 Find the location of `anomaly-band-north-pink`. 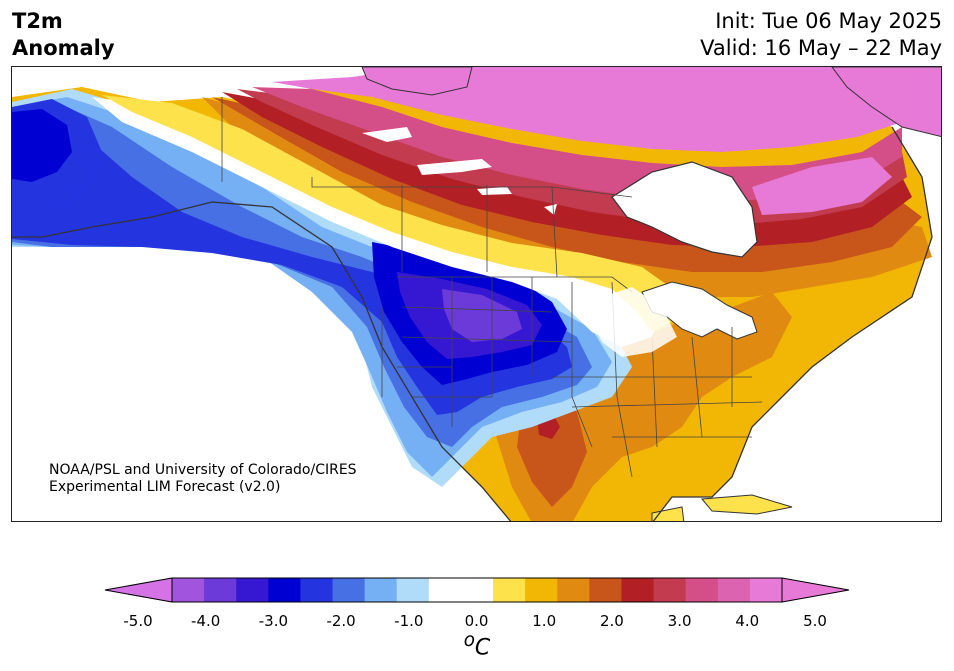

anomaly-band-north-pink is located at coordinates (577, 144).